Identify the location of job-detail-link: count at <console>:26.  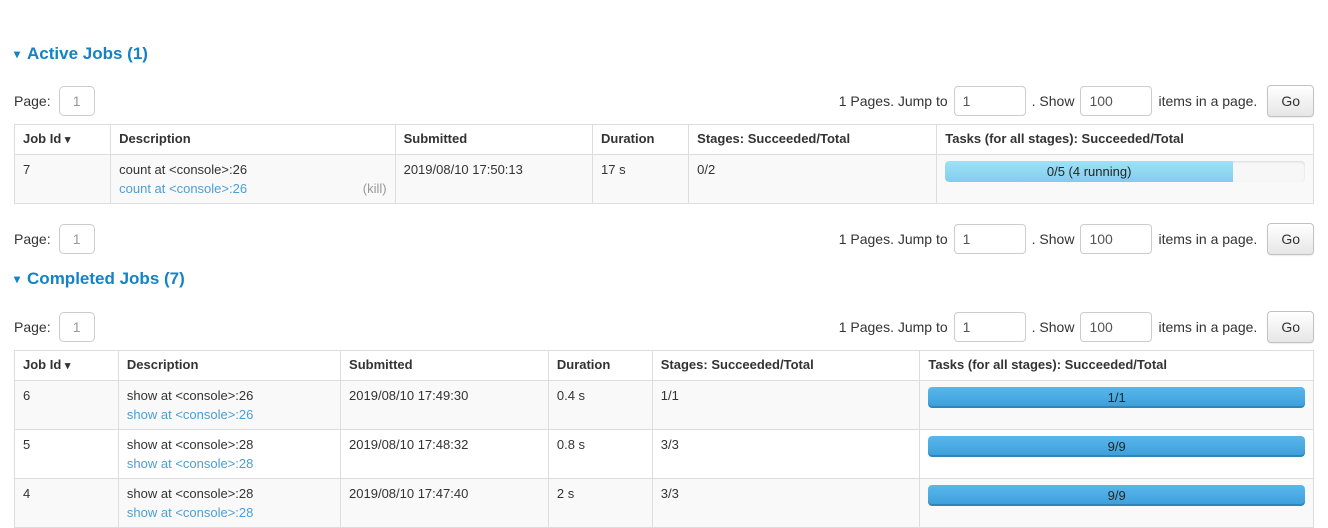
(183, 189).